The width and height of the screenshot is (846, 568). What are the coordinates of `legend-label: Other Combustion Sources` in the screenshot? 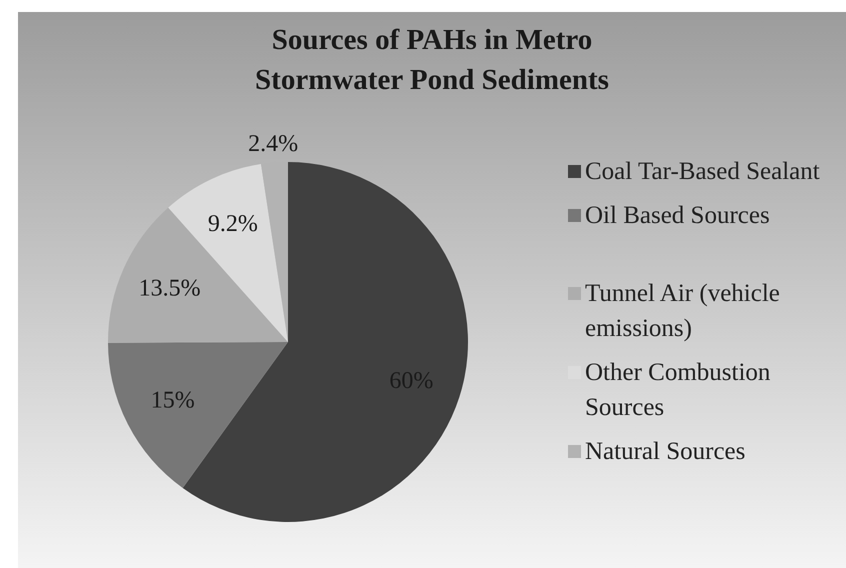 It's located at (678, 390).